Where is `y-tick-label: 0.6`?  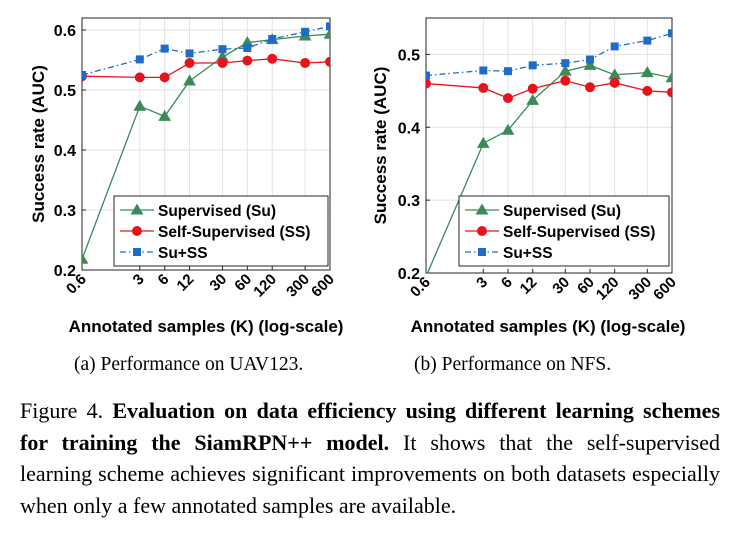 y-tick-label: 0.6 is located at coordinates (65, 31).